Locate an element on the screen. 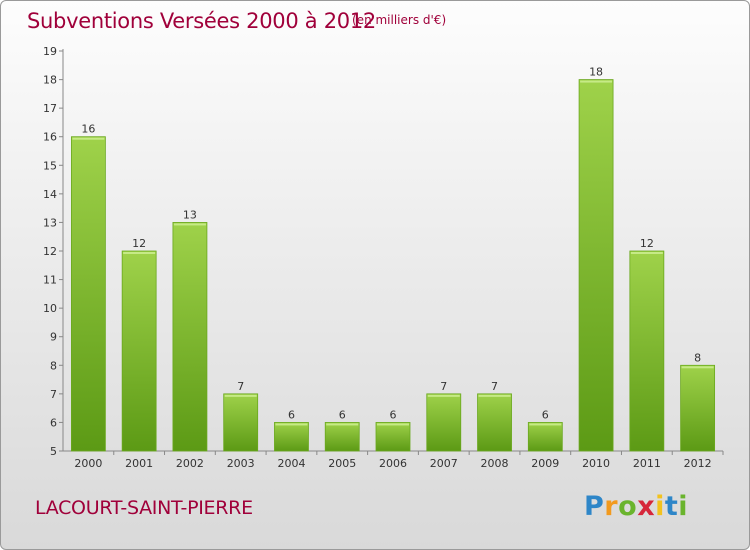 This screenshot has width=750, height=550. y-tick-label: 5 is located at coordinates (53, 451).